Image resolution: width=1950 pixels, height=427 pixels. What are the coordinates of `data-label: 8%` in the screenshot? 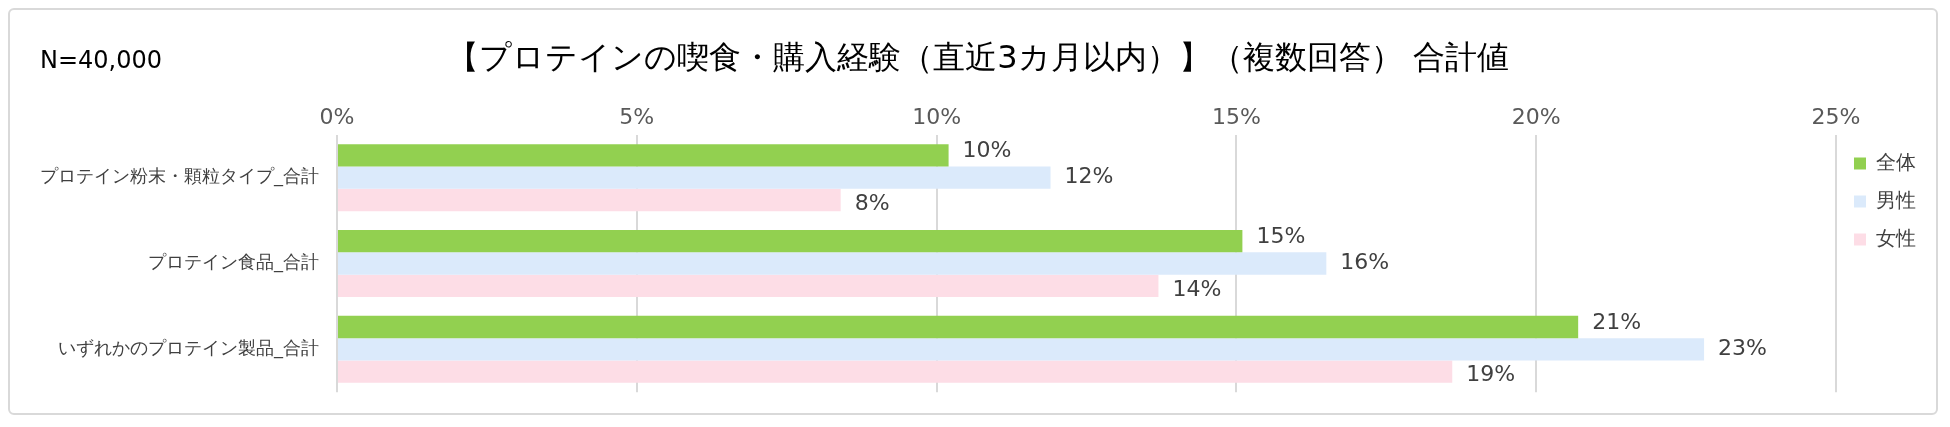 It's located at (872, 202).